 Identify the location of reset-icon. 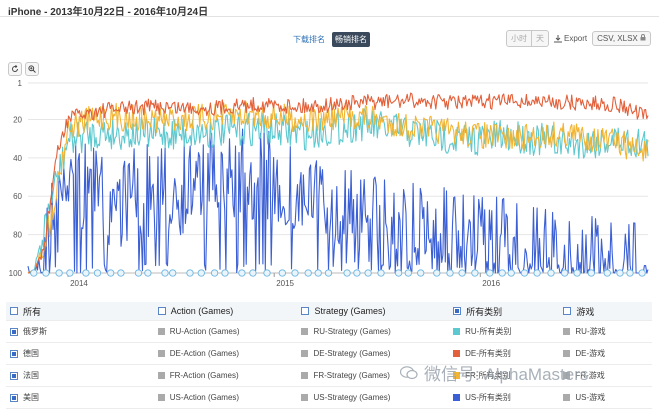
(15, 68).